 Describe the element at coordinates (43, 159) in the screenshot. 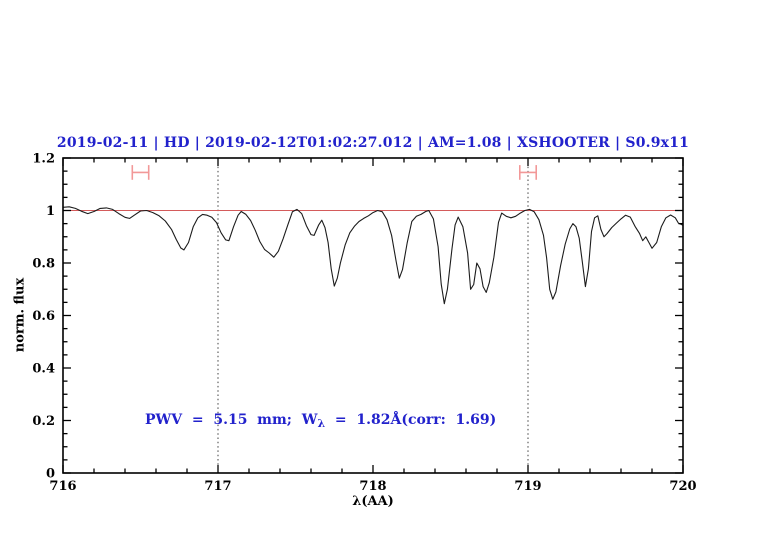

I see `y-tick-label-1.2: 1.2` at that location.